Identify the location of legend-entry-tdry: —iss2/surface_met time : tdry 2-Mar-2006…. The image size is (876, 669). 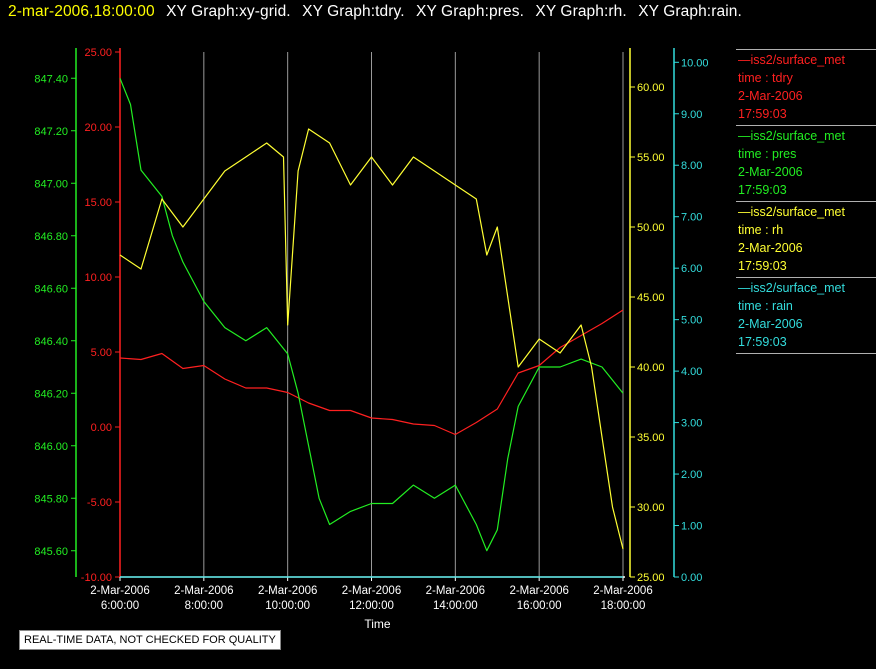
(806, 87).